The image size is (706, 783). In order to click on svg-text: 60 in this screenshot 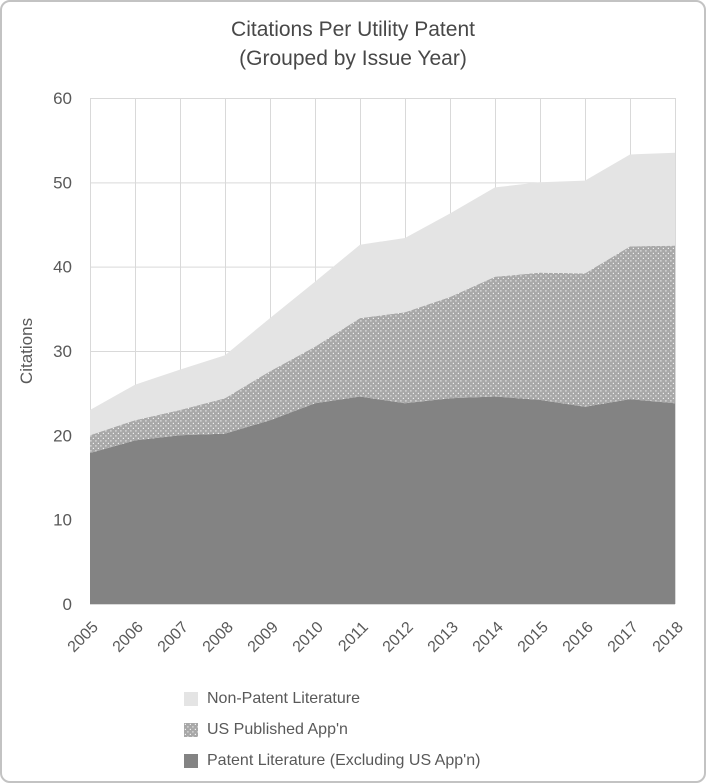, I will do `click(62, 98)`.